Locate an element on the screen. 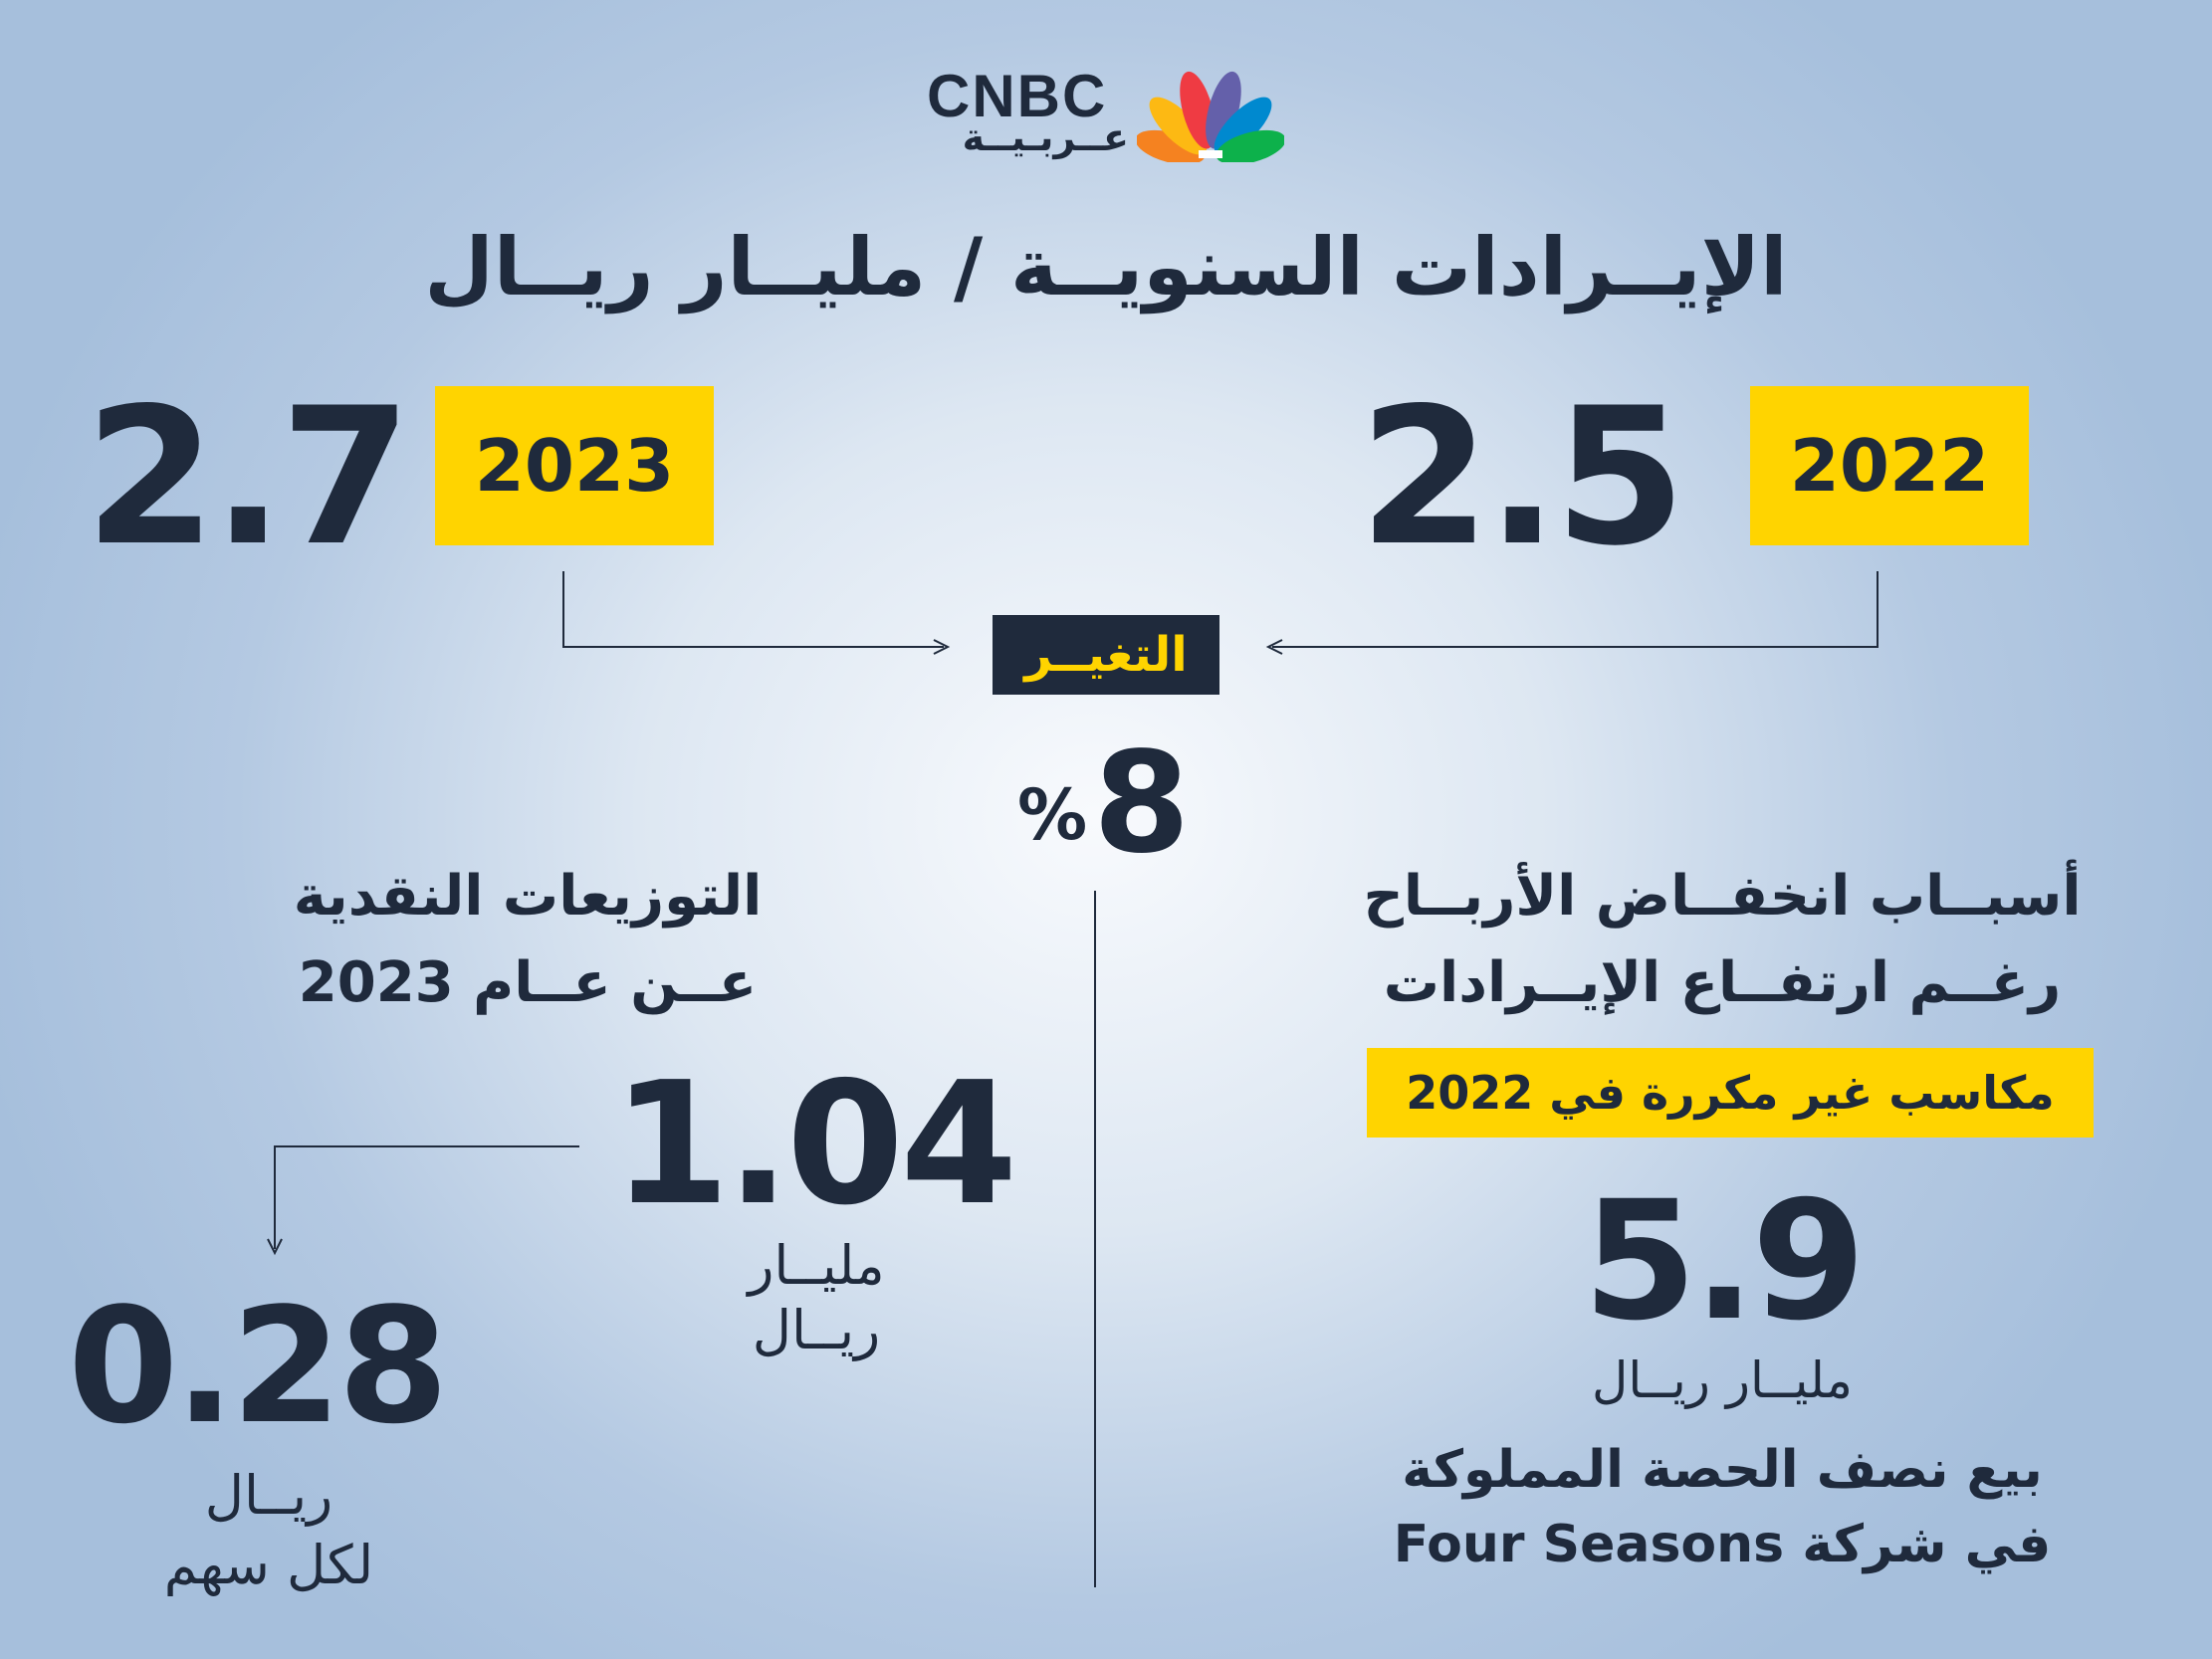 The image size is (2212, 1659). peacock-icon is located at coordinates (1210, 116).